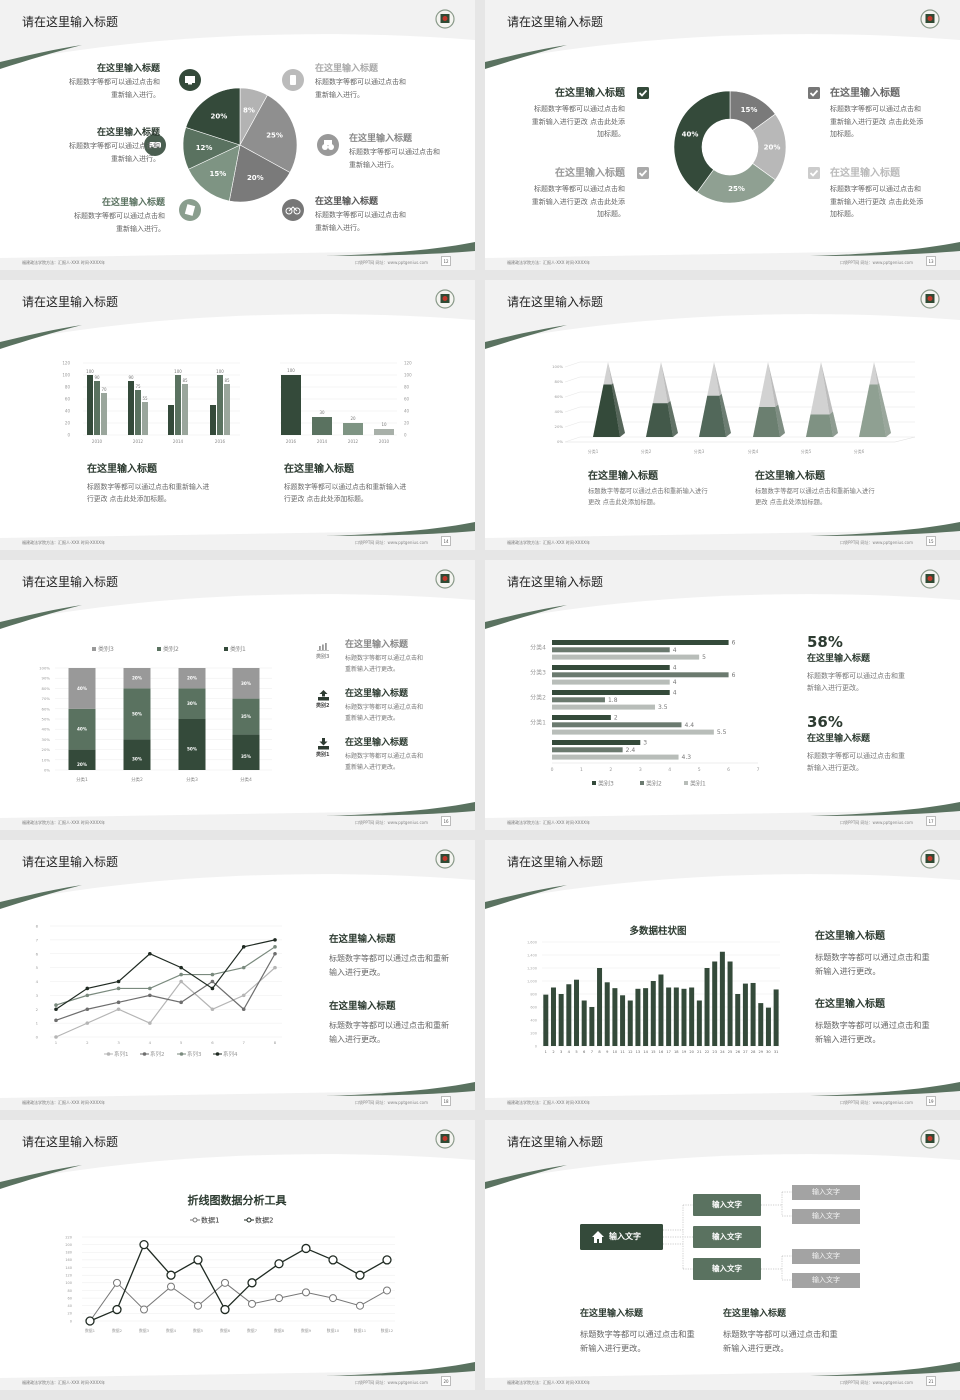 Image resolution: width=960 pixels, height=1400 pixels. I want to click on bar-value-label: 4.4, so click(689, 725).